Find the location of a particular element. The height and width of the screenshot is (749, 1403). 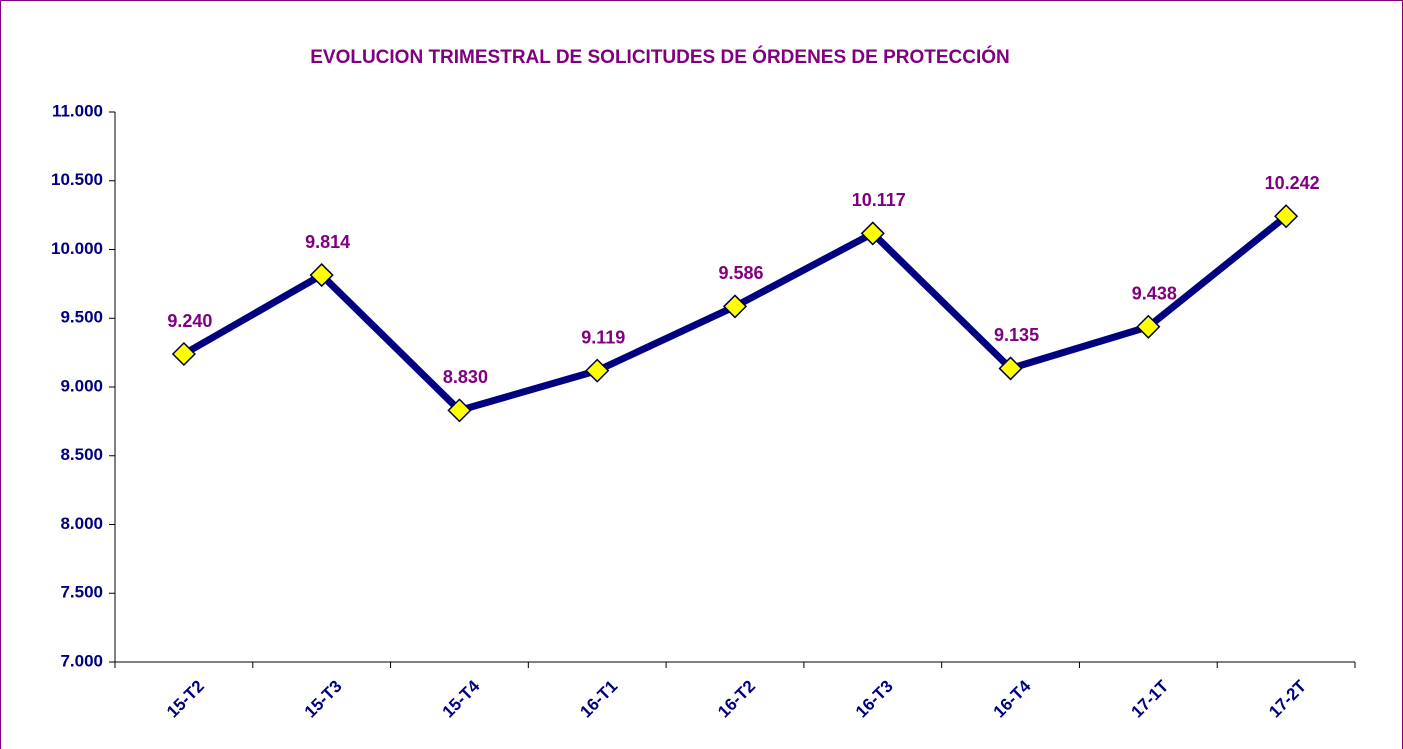

value-label: 9.438 is located at coordinates (1154, 294).